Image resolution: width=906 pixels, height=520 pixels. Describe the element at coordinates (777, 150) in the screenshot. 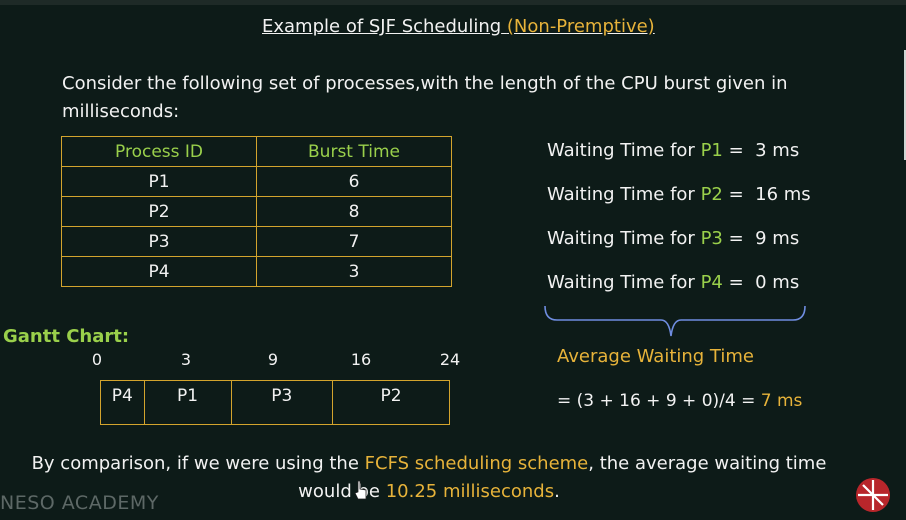

I see `waiting-value: 3 ms` at that location.